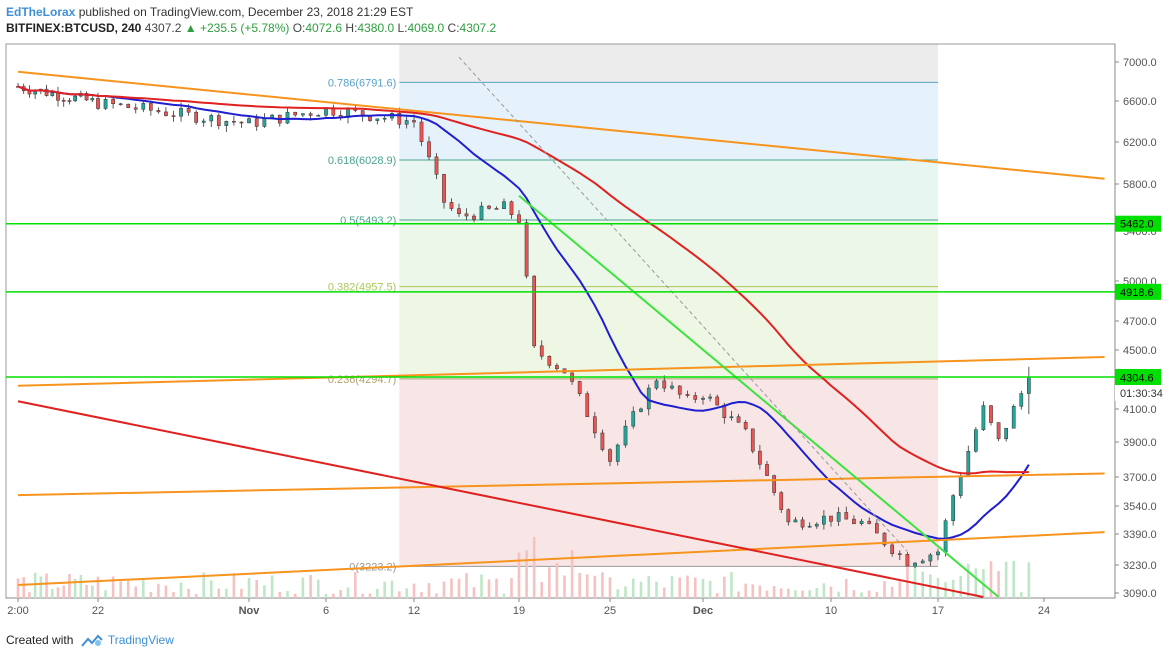 This screenshot has height=659, width=1169. What do you see at coordinates (1140, 351) in the screenshot?
I see `y-tick-label: 4500.0` at bounding box center [1140, 351].